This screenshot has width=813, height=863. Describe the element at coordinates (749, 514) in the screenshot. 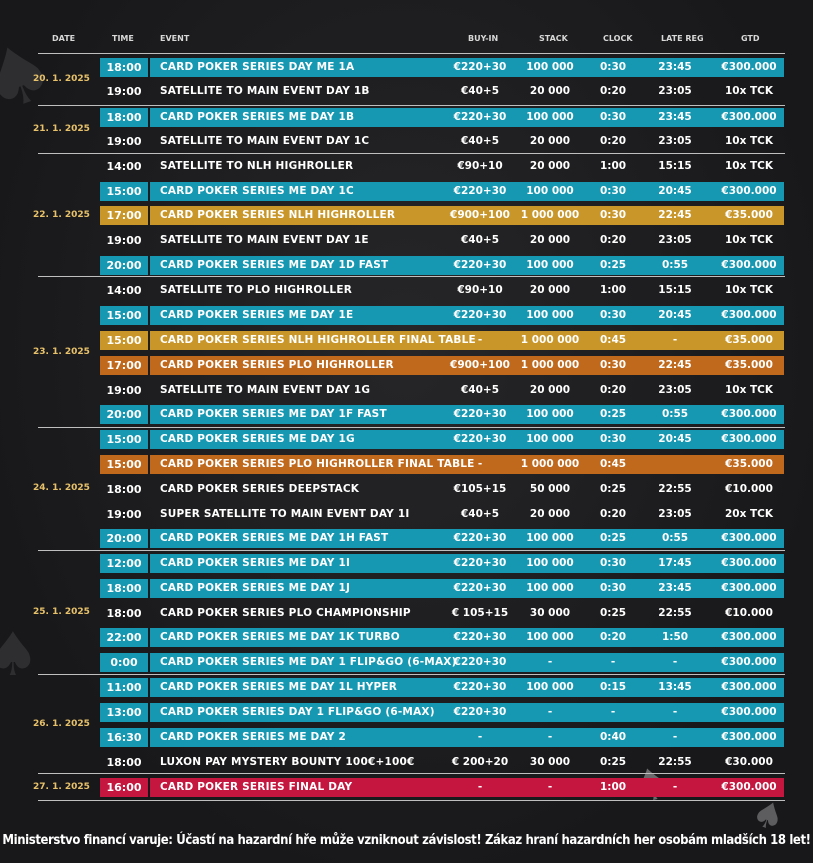

I see `gtd-value: 20x TCK` at that location.